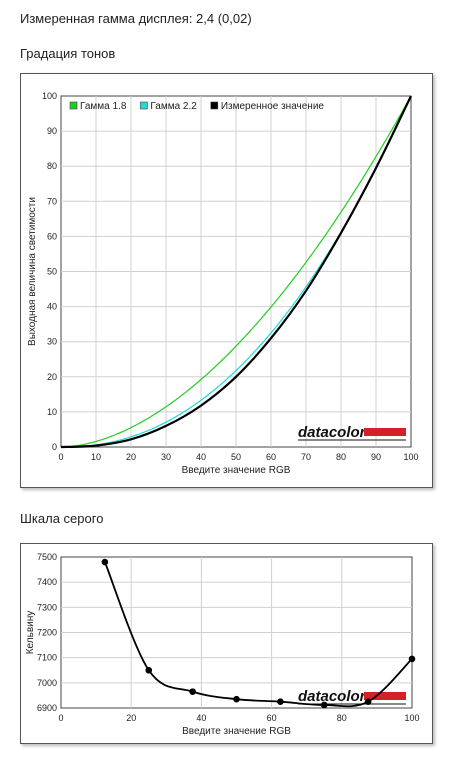 Image resolution: width=453 pixels, height=768 pixels. Describe the element at coordinates (54, 447) in the screenshot. I see `y-tick-label: 0` at that location.